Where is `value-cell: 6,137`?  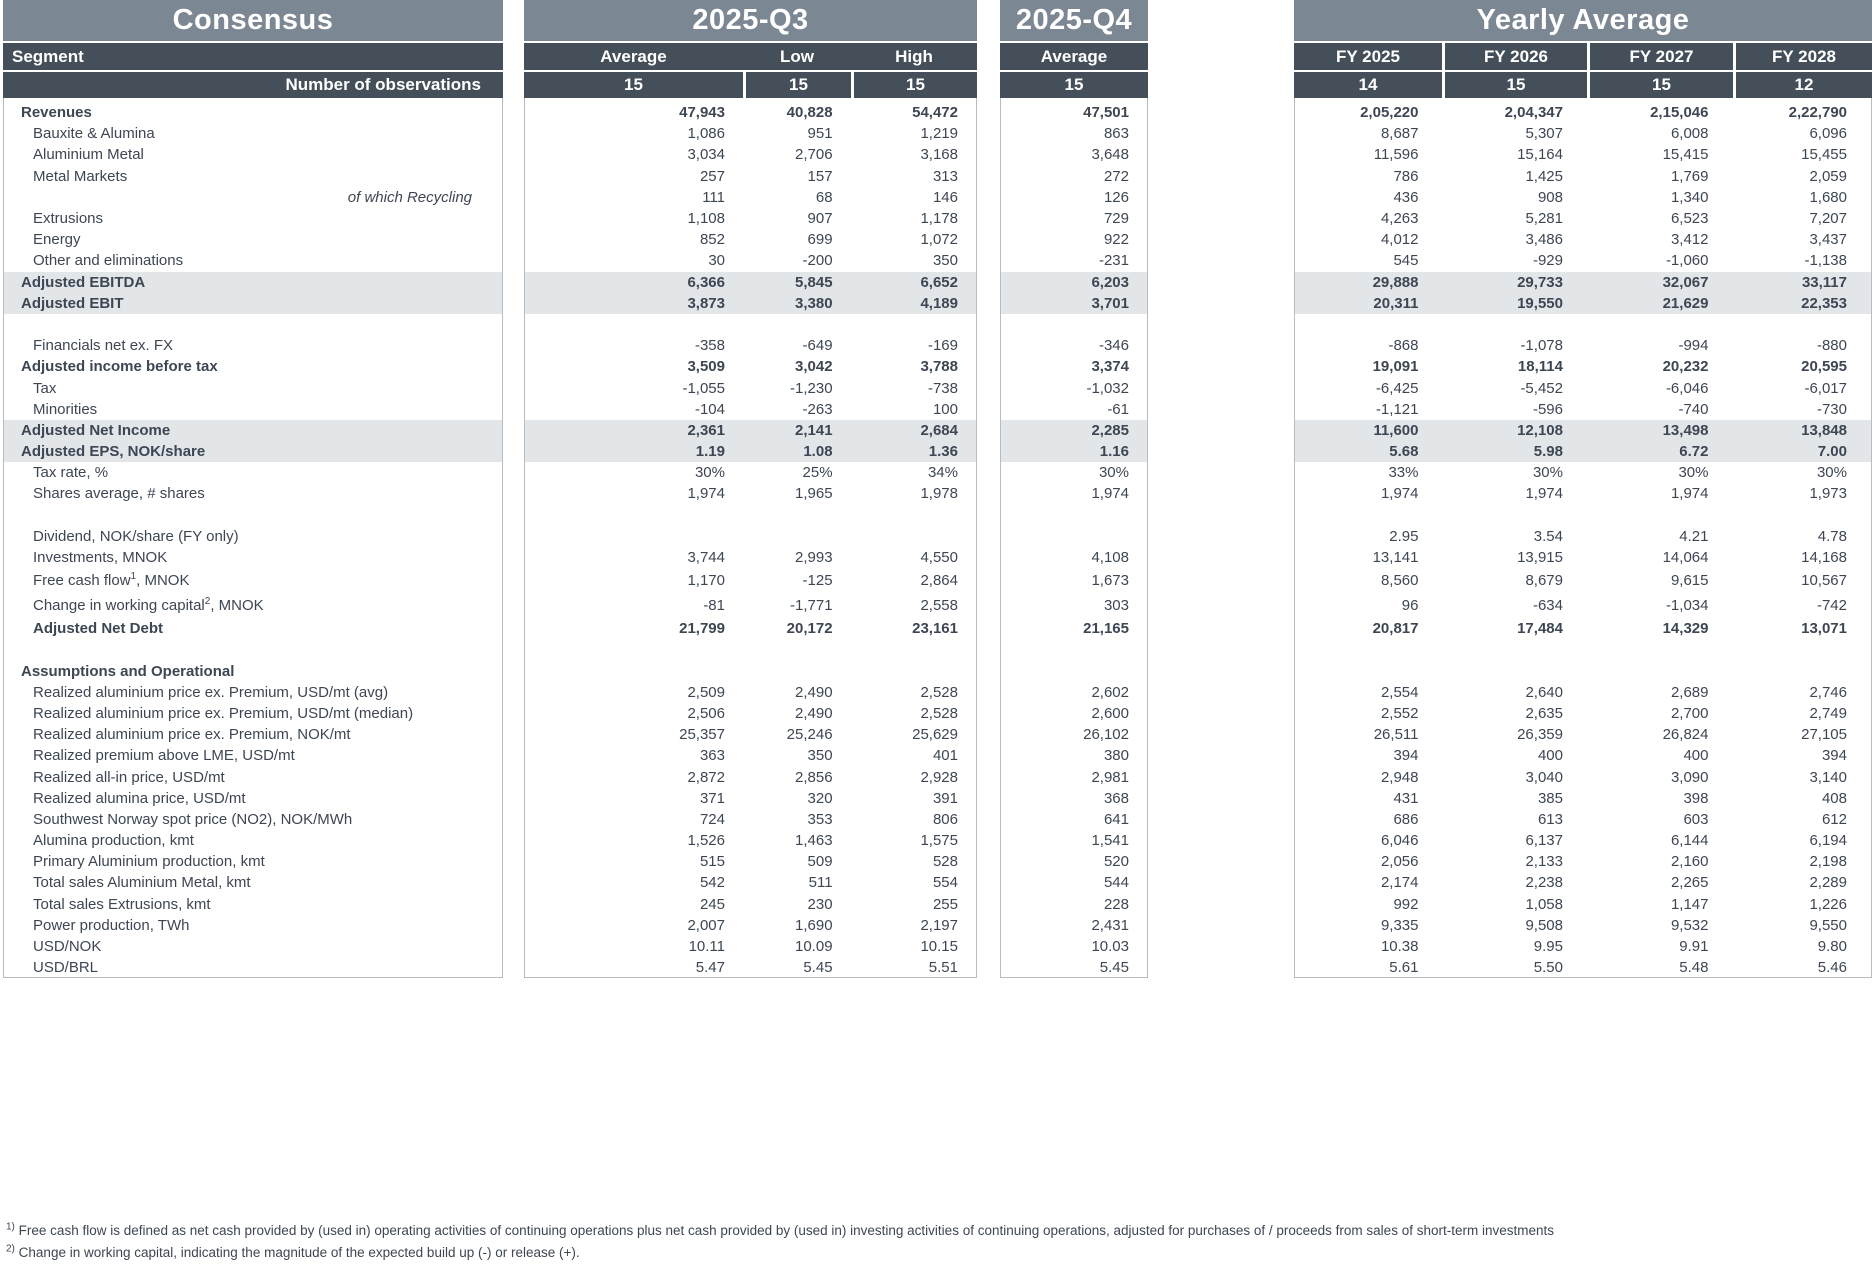
value-cell: 6,137 is located at coordinates (1544, 841).